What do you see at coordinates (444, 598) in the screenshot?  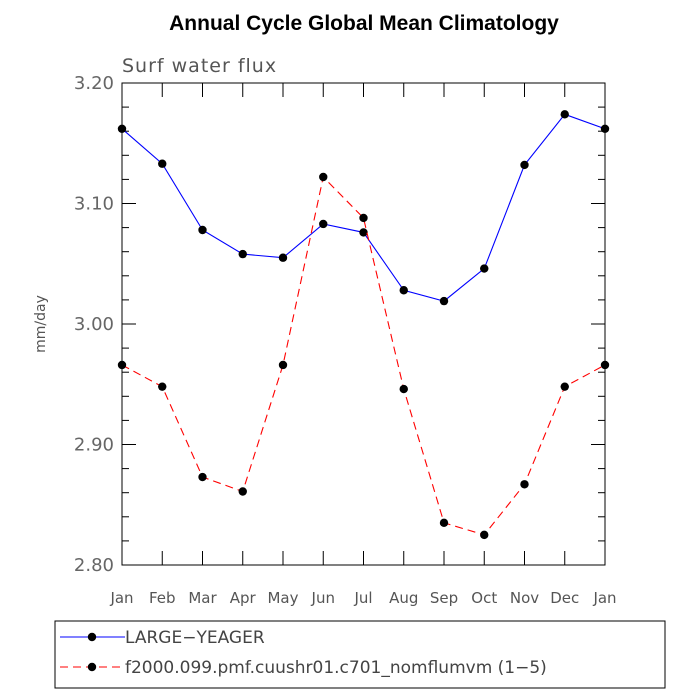 I see `x-tick-label: Sep` at bounding box center [444, 598].